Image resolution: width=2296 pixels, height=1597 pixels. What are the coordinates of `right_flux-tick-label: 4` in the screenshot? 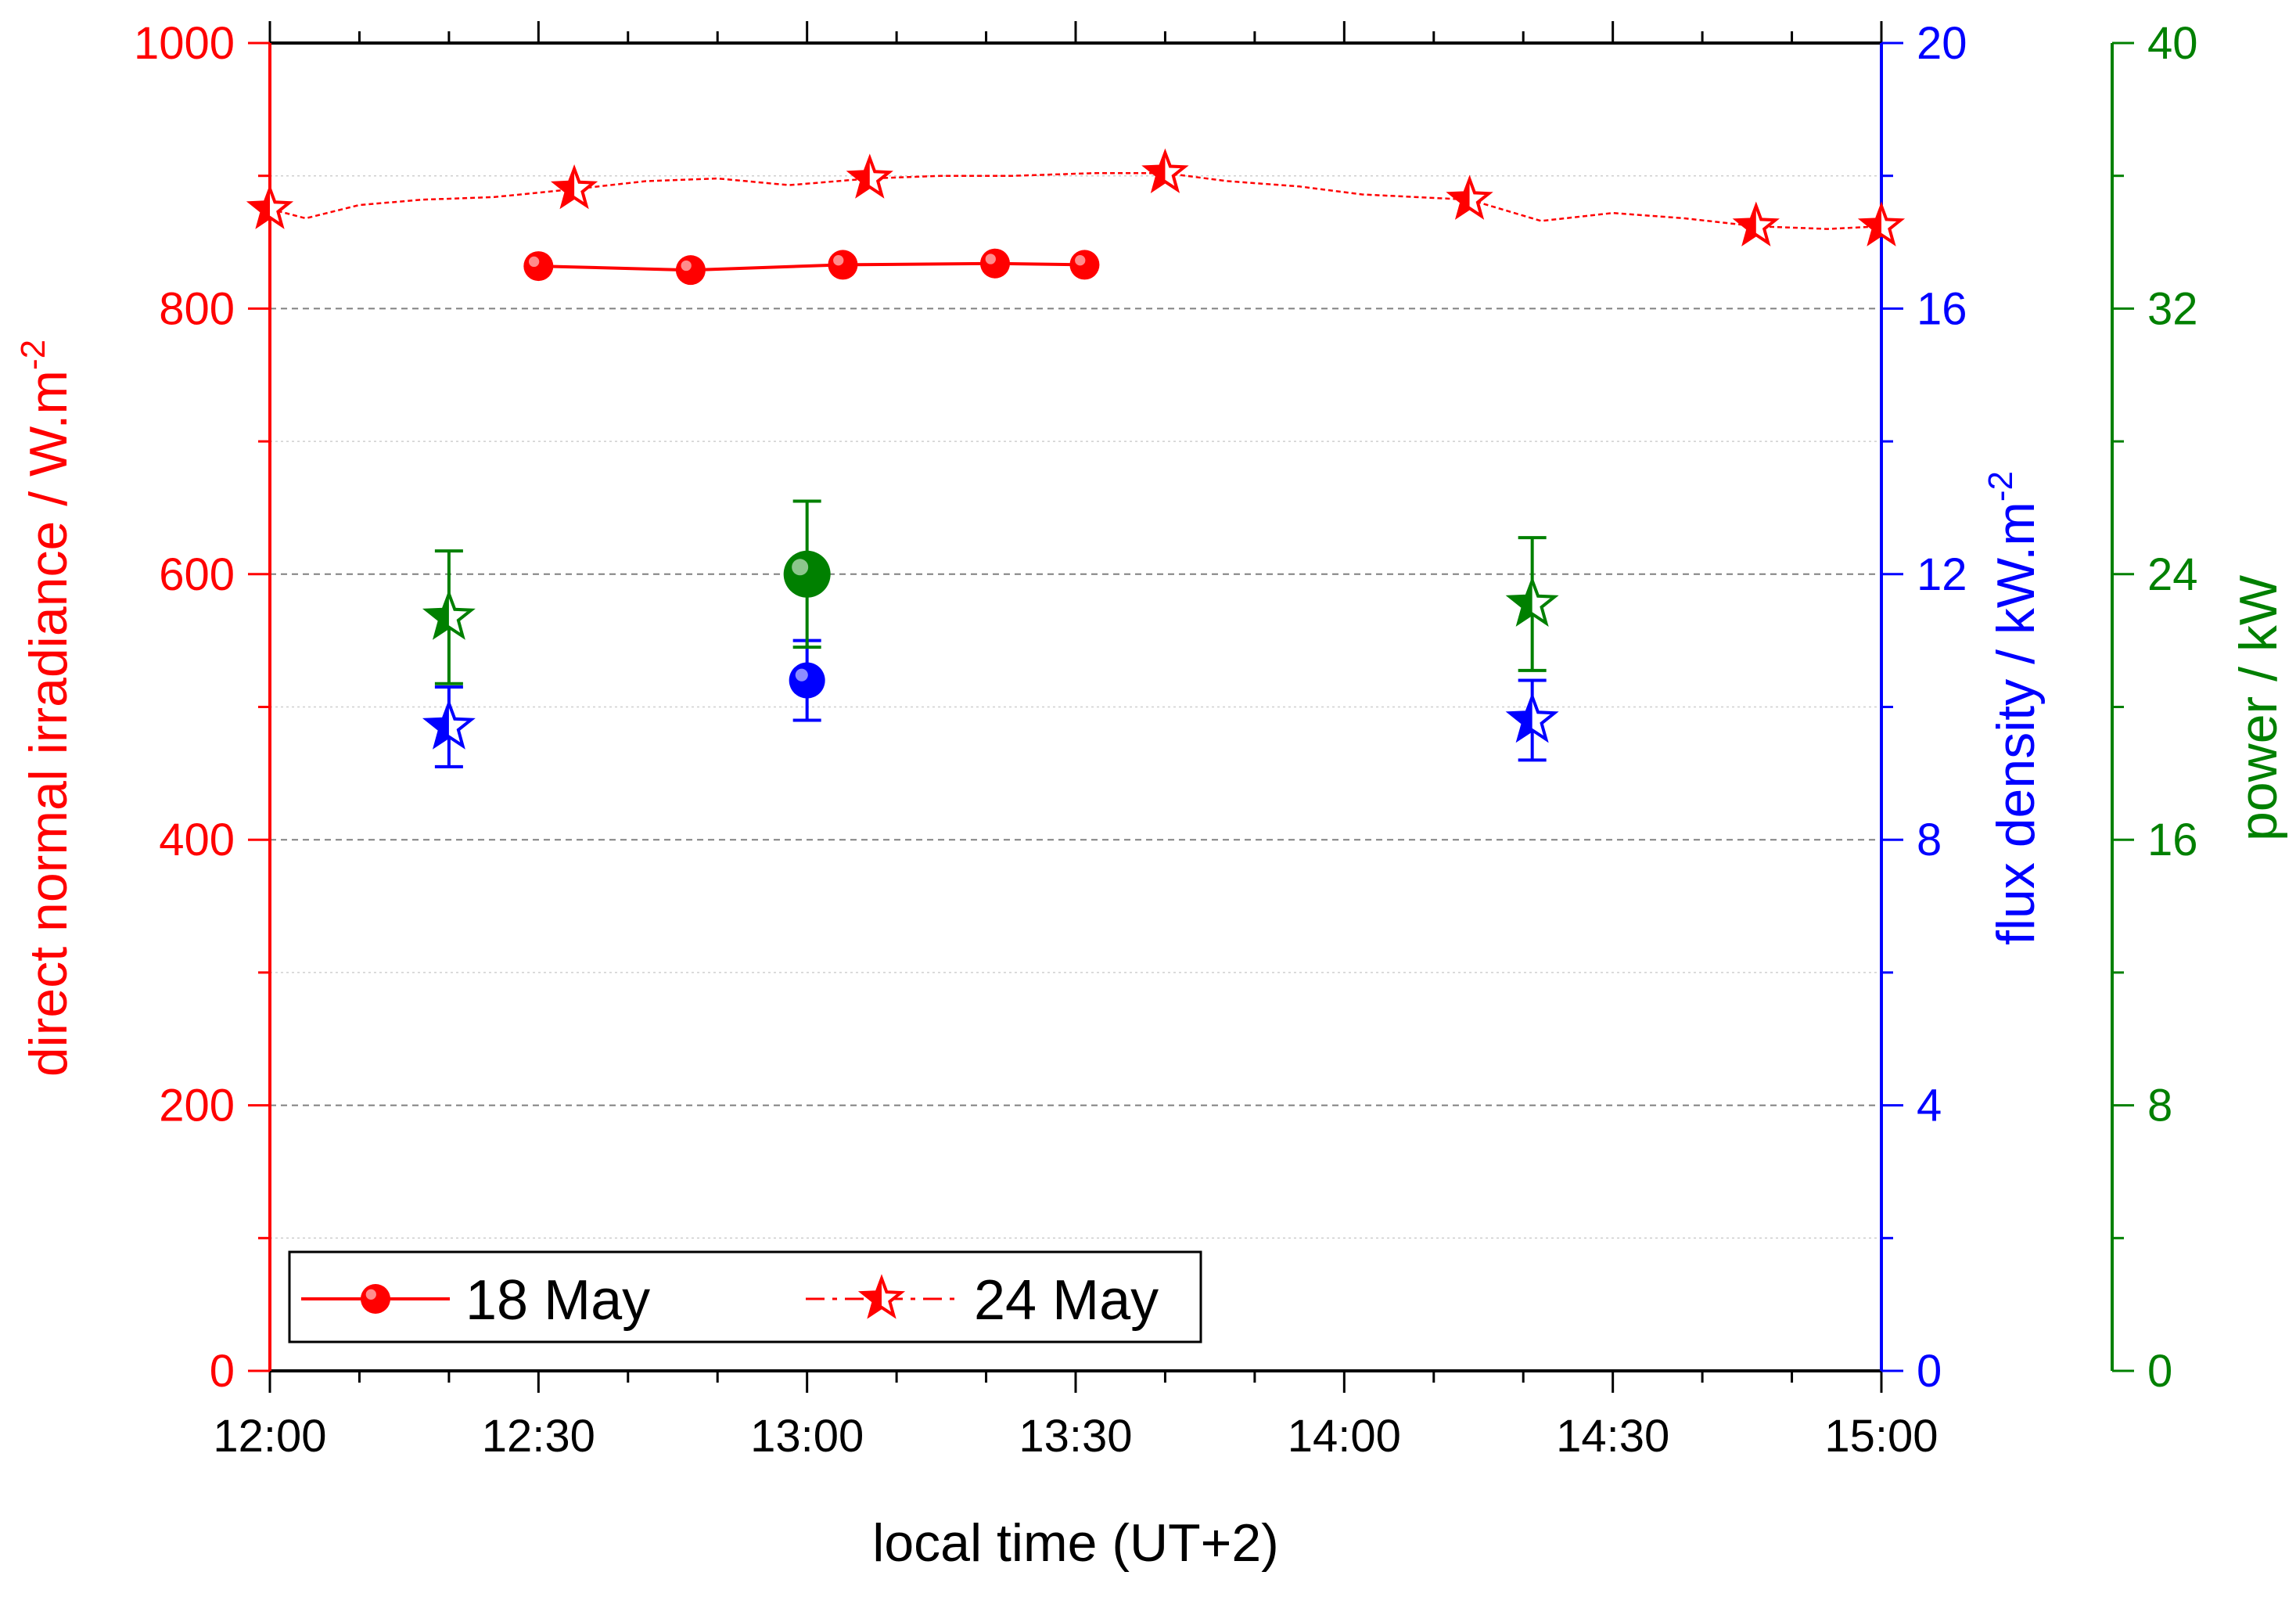 It's located at (1929, 1106).